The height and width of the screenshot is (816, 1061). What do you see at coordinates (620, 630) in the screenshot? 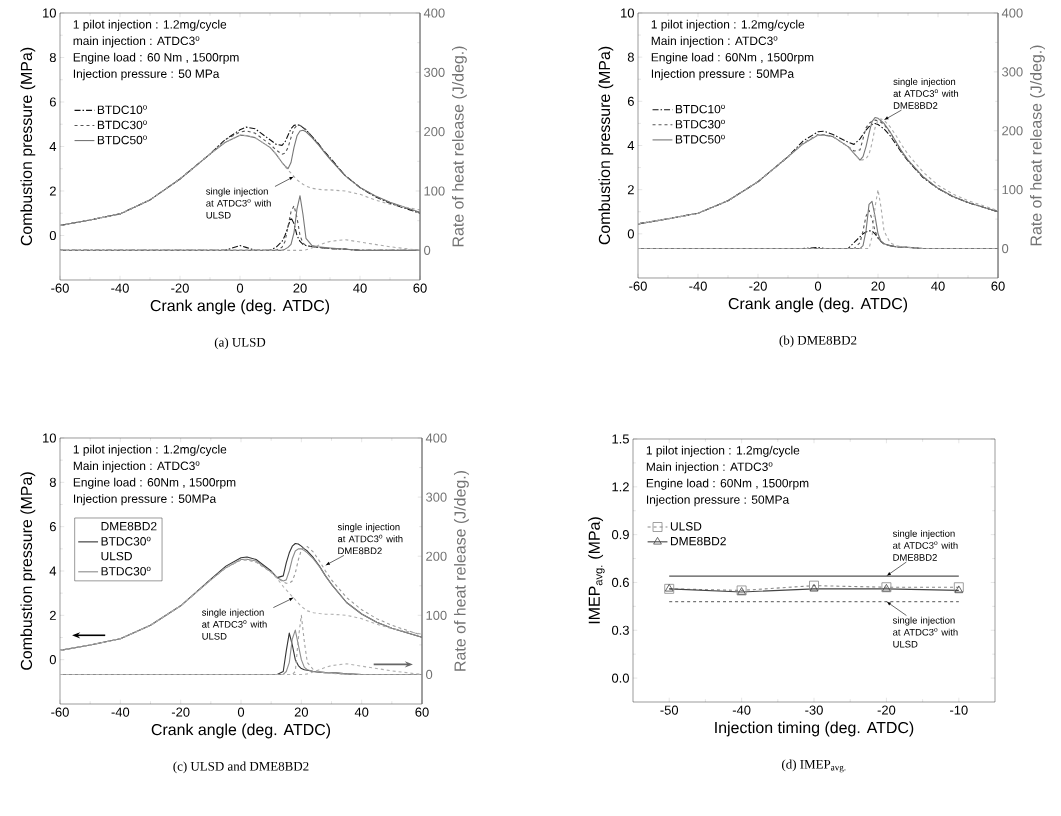
I see `y-tick-label: 0.3` at bounding box center [620, 630].